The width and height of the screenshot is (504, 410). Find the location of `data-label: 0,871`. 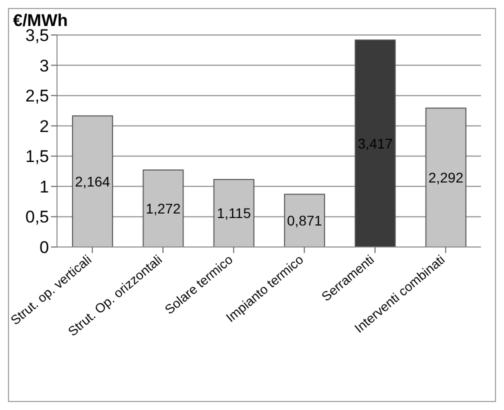

data-label: 0,871 is located at coordinates (304, 220).